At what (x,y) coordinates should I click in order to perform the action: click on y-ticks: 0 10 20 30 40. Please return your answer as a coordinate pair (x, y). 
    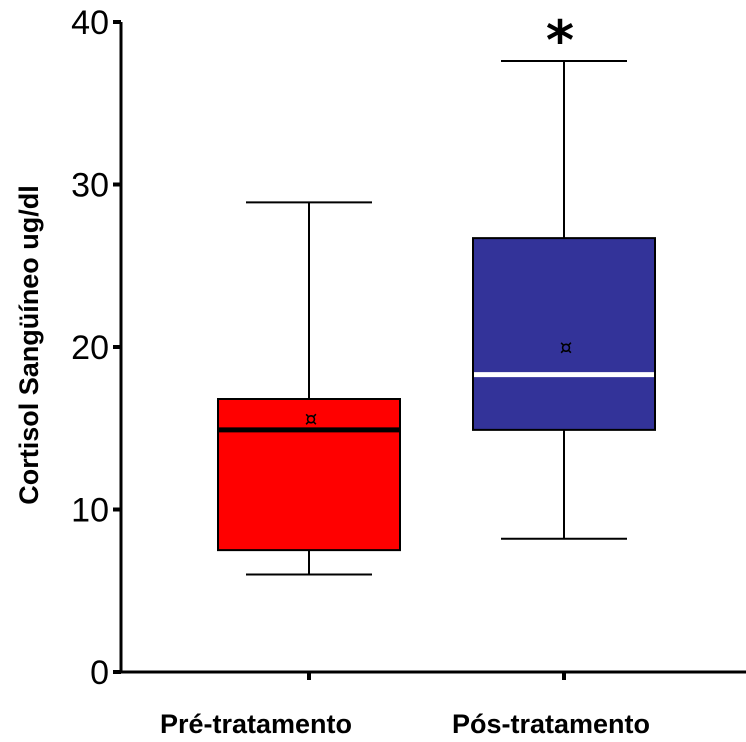
    Looking at the image, I should click on (96, 348).